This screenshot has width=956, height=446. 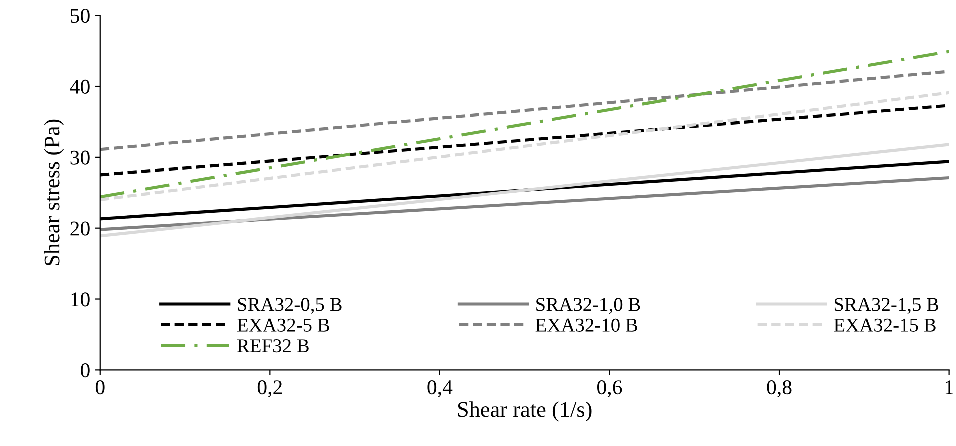 What do you see at coordinates (85, 371) in the screenshot?
I see `y-tick-label: 0` at bounding box center [85, 371].